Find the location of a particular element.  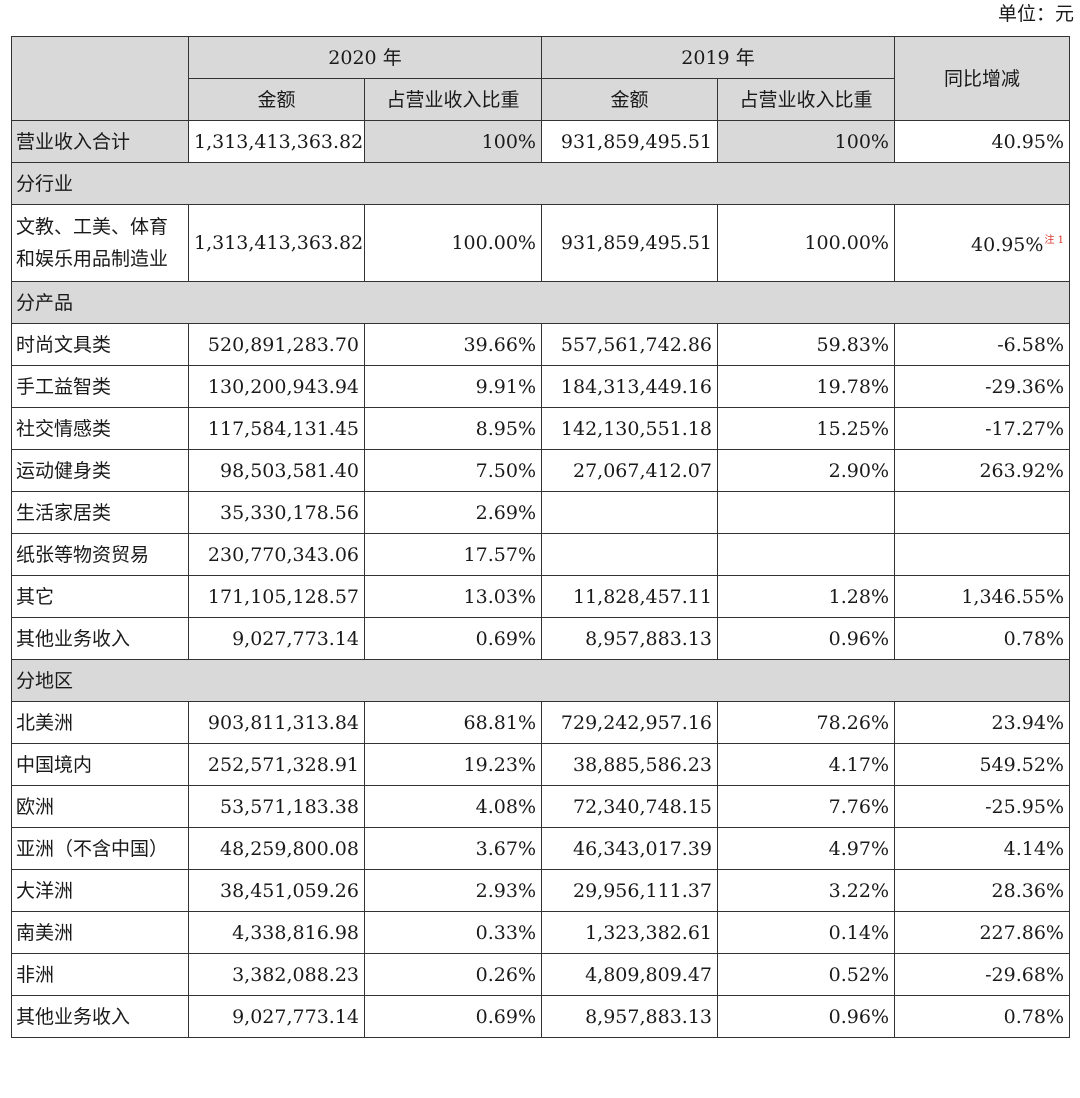

amount-2019-cell: 4,809,809.47 is located at coordinates (629, 974).